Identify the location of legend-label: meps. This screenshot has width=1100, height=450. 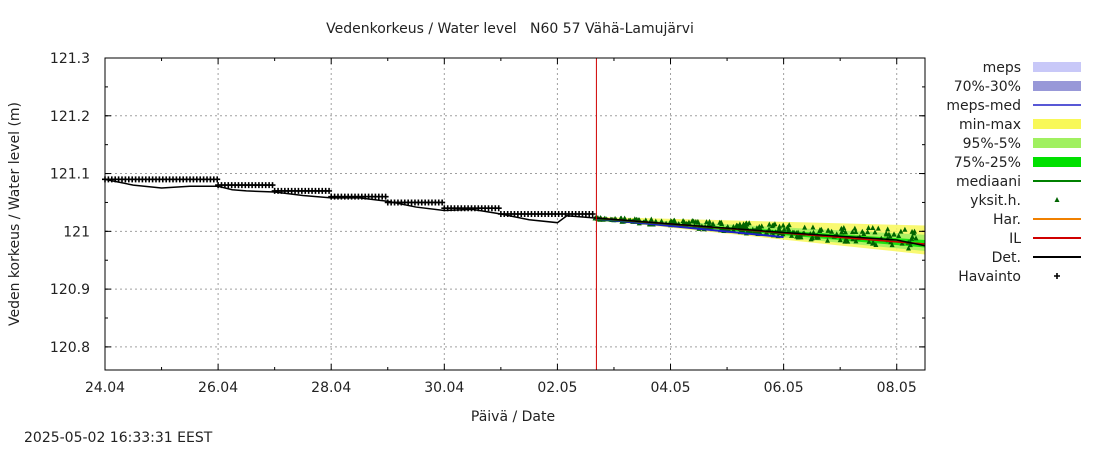
(1002, 68).